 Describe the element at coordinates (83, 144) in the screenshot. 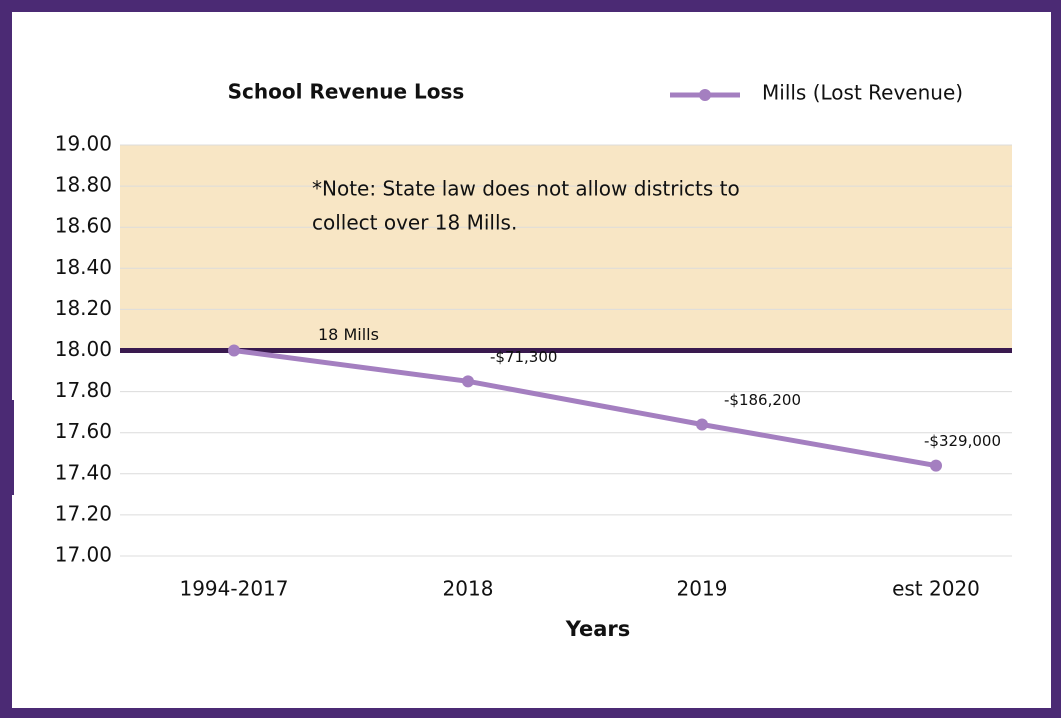

I see `y-tick-label: 19.00` at that location.